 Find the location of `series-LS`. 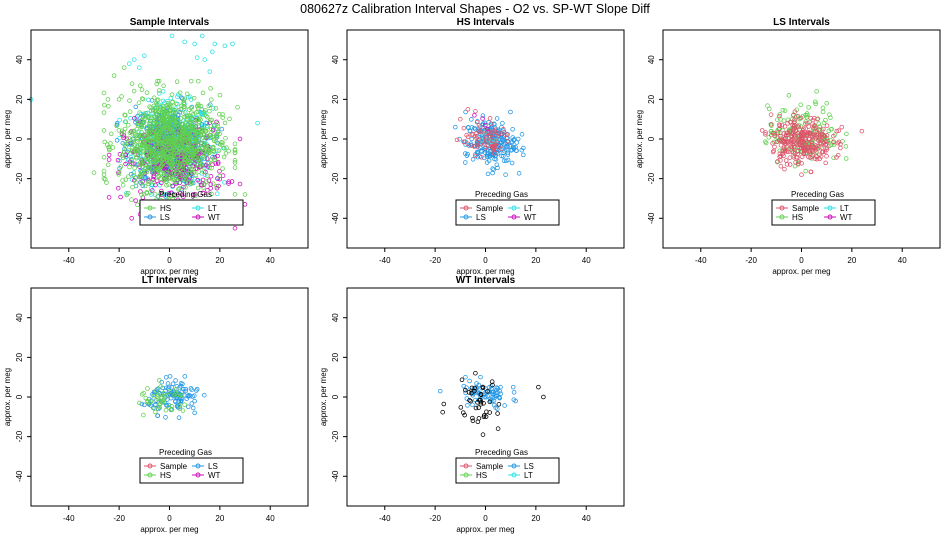

series-LS is located at coordinates (477, 392).